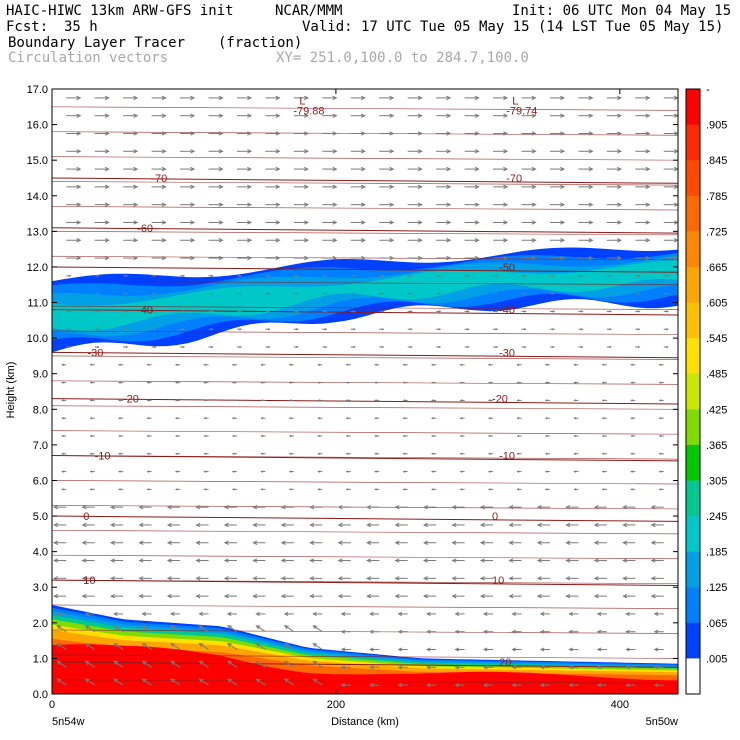 This screenshot has height=740, width=740. I want to click on org-label: NCAR/MMM, so click(309, 11).